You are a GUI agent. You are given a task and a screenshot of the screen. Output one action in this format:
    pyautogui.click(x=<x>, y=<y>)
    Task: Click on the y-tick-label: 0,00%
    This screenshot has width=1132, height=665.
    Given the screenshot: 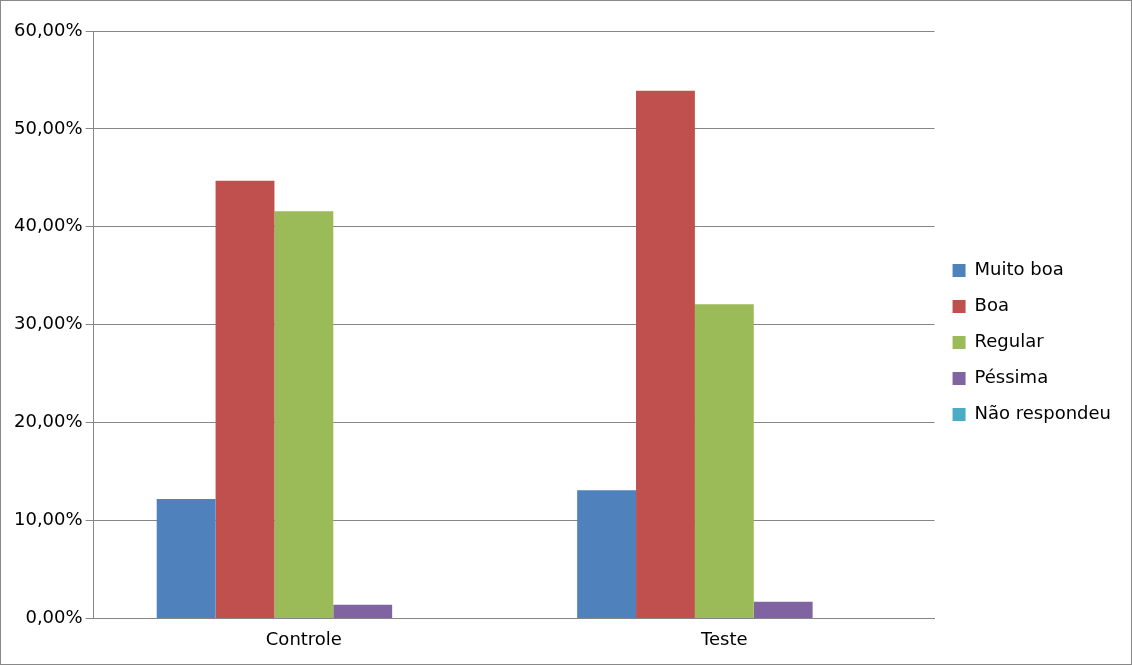 What is the action you would take?
    pyautogui.click(x=54, y=617)
    